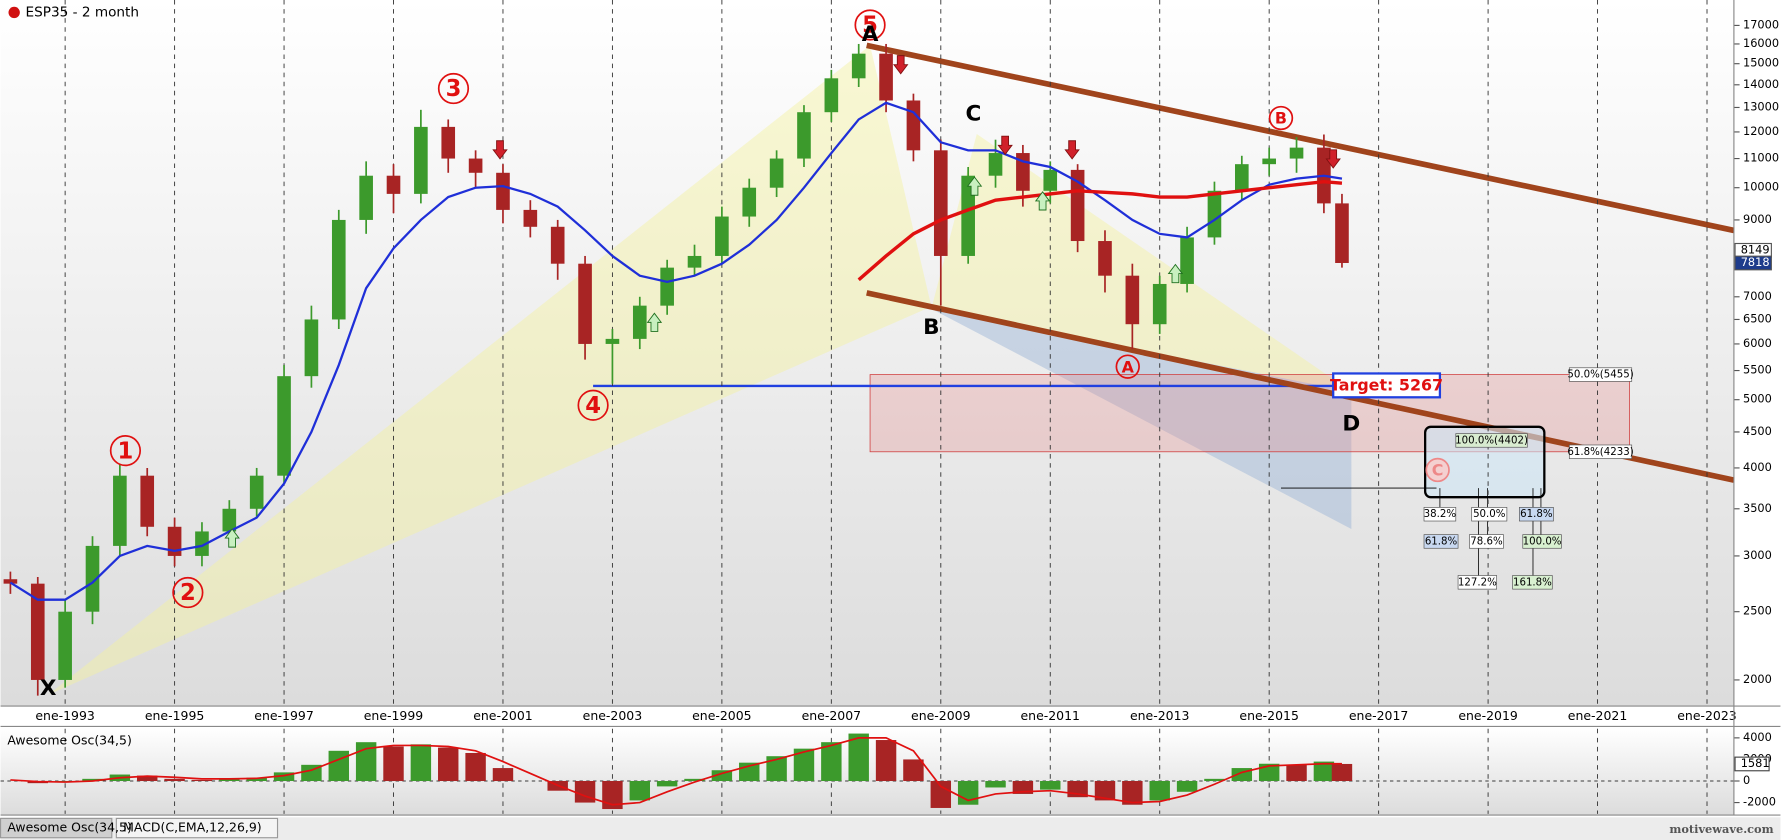 The image size is (1781, 840). Describe the element at coordinates (192, 827) in the screenshot. I see `tab-label: MACD(C,EMA,12,26,9)` at that location.